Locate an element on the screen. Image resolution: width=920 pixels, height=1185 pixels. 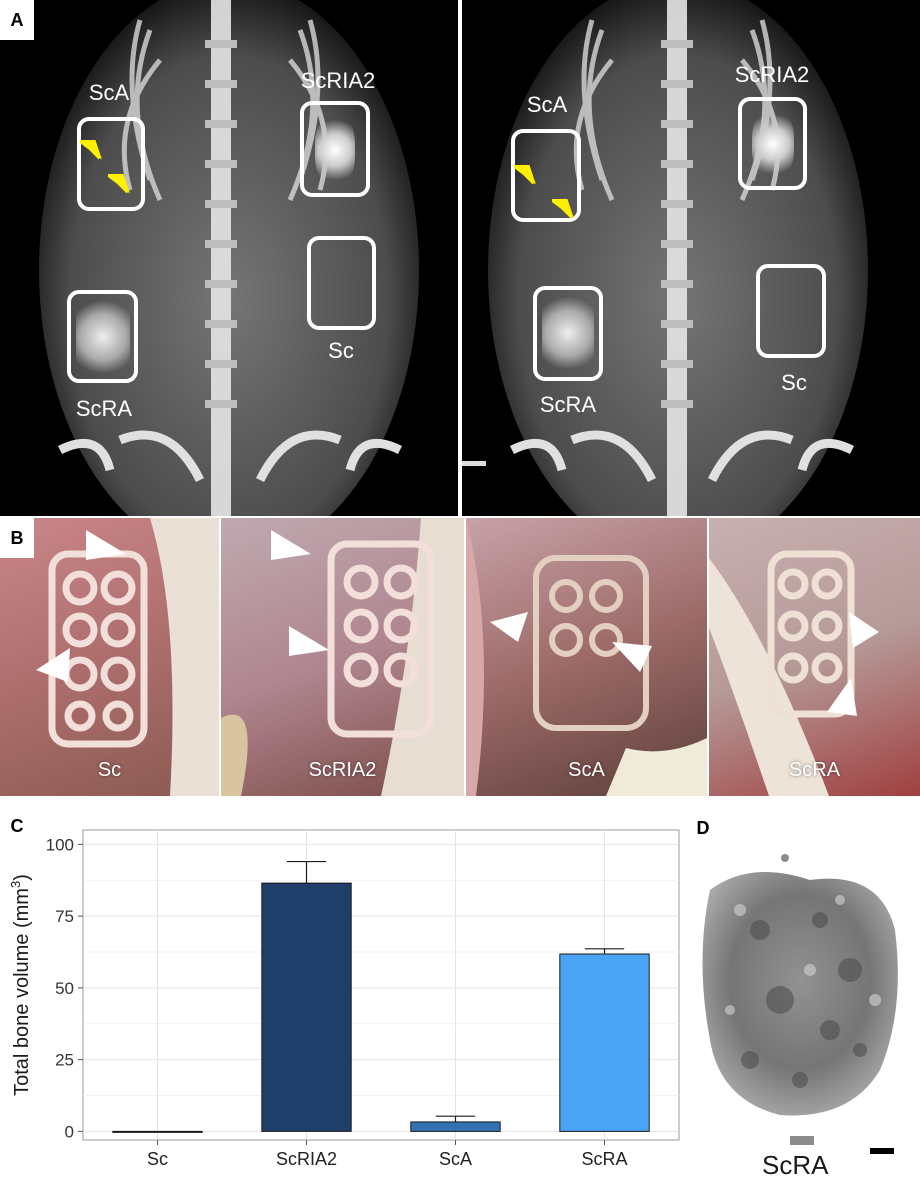
panel-label-c: C is located at coordinates (17, 825).